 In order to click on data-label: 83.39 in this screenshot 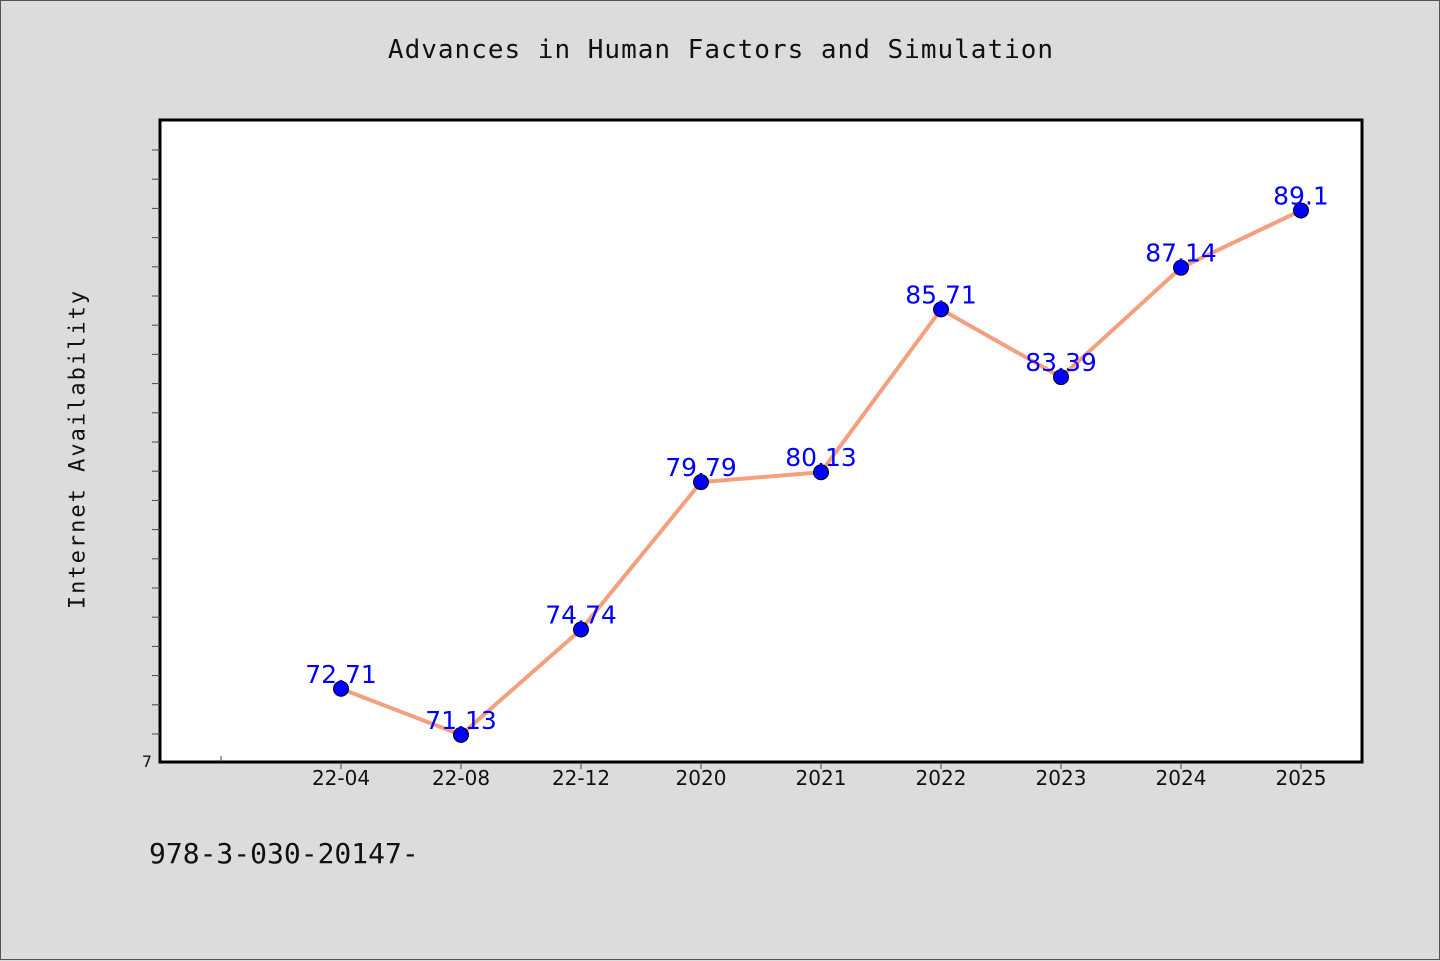, I will do `click(1061, 362)`.